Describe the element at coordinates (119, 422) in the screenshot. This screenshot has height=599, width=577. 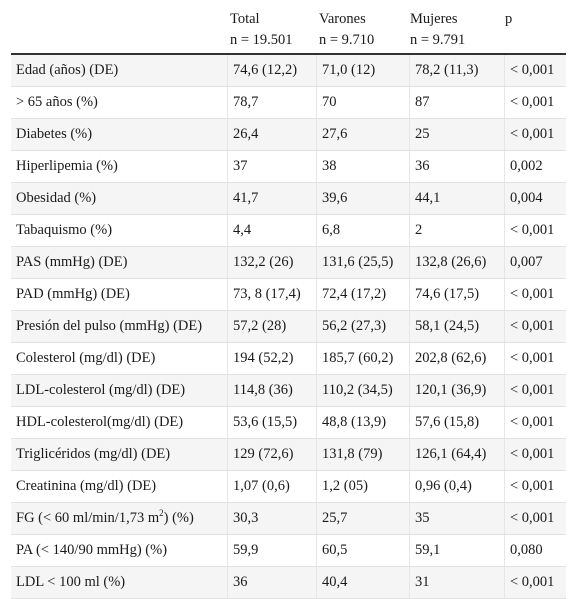
I see `row-label: HDL-colesterol(mg/dl) (DE)` at that location.